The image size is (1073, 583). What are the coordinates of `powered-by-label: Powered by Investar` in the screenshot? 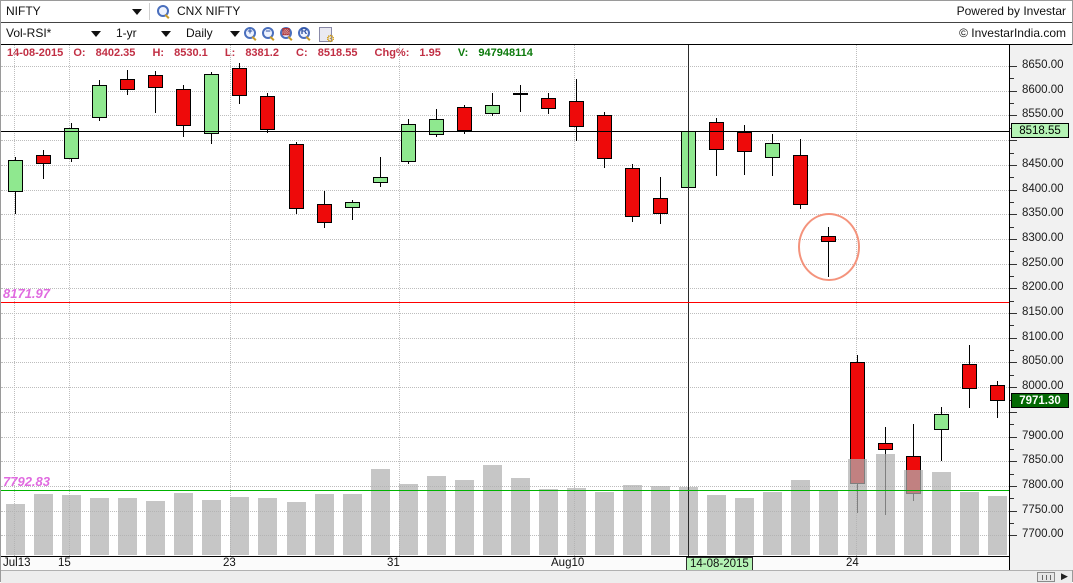 It's located at (1011, 11).